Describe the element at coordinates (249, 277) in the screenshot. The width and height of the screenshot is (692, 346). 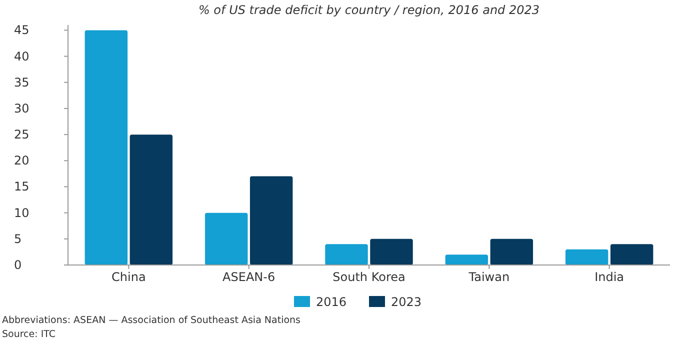
I see `x-tick-label: ASEAN-6` at that location.